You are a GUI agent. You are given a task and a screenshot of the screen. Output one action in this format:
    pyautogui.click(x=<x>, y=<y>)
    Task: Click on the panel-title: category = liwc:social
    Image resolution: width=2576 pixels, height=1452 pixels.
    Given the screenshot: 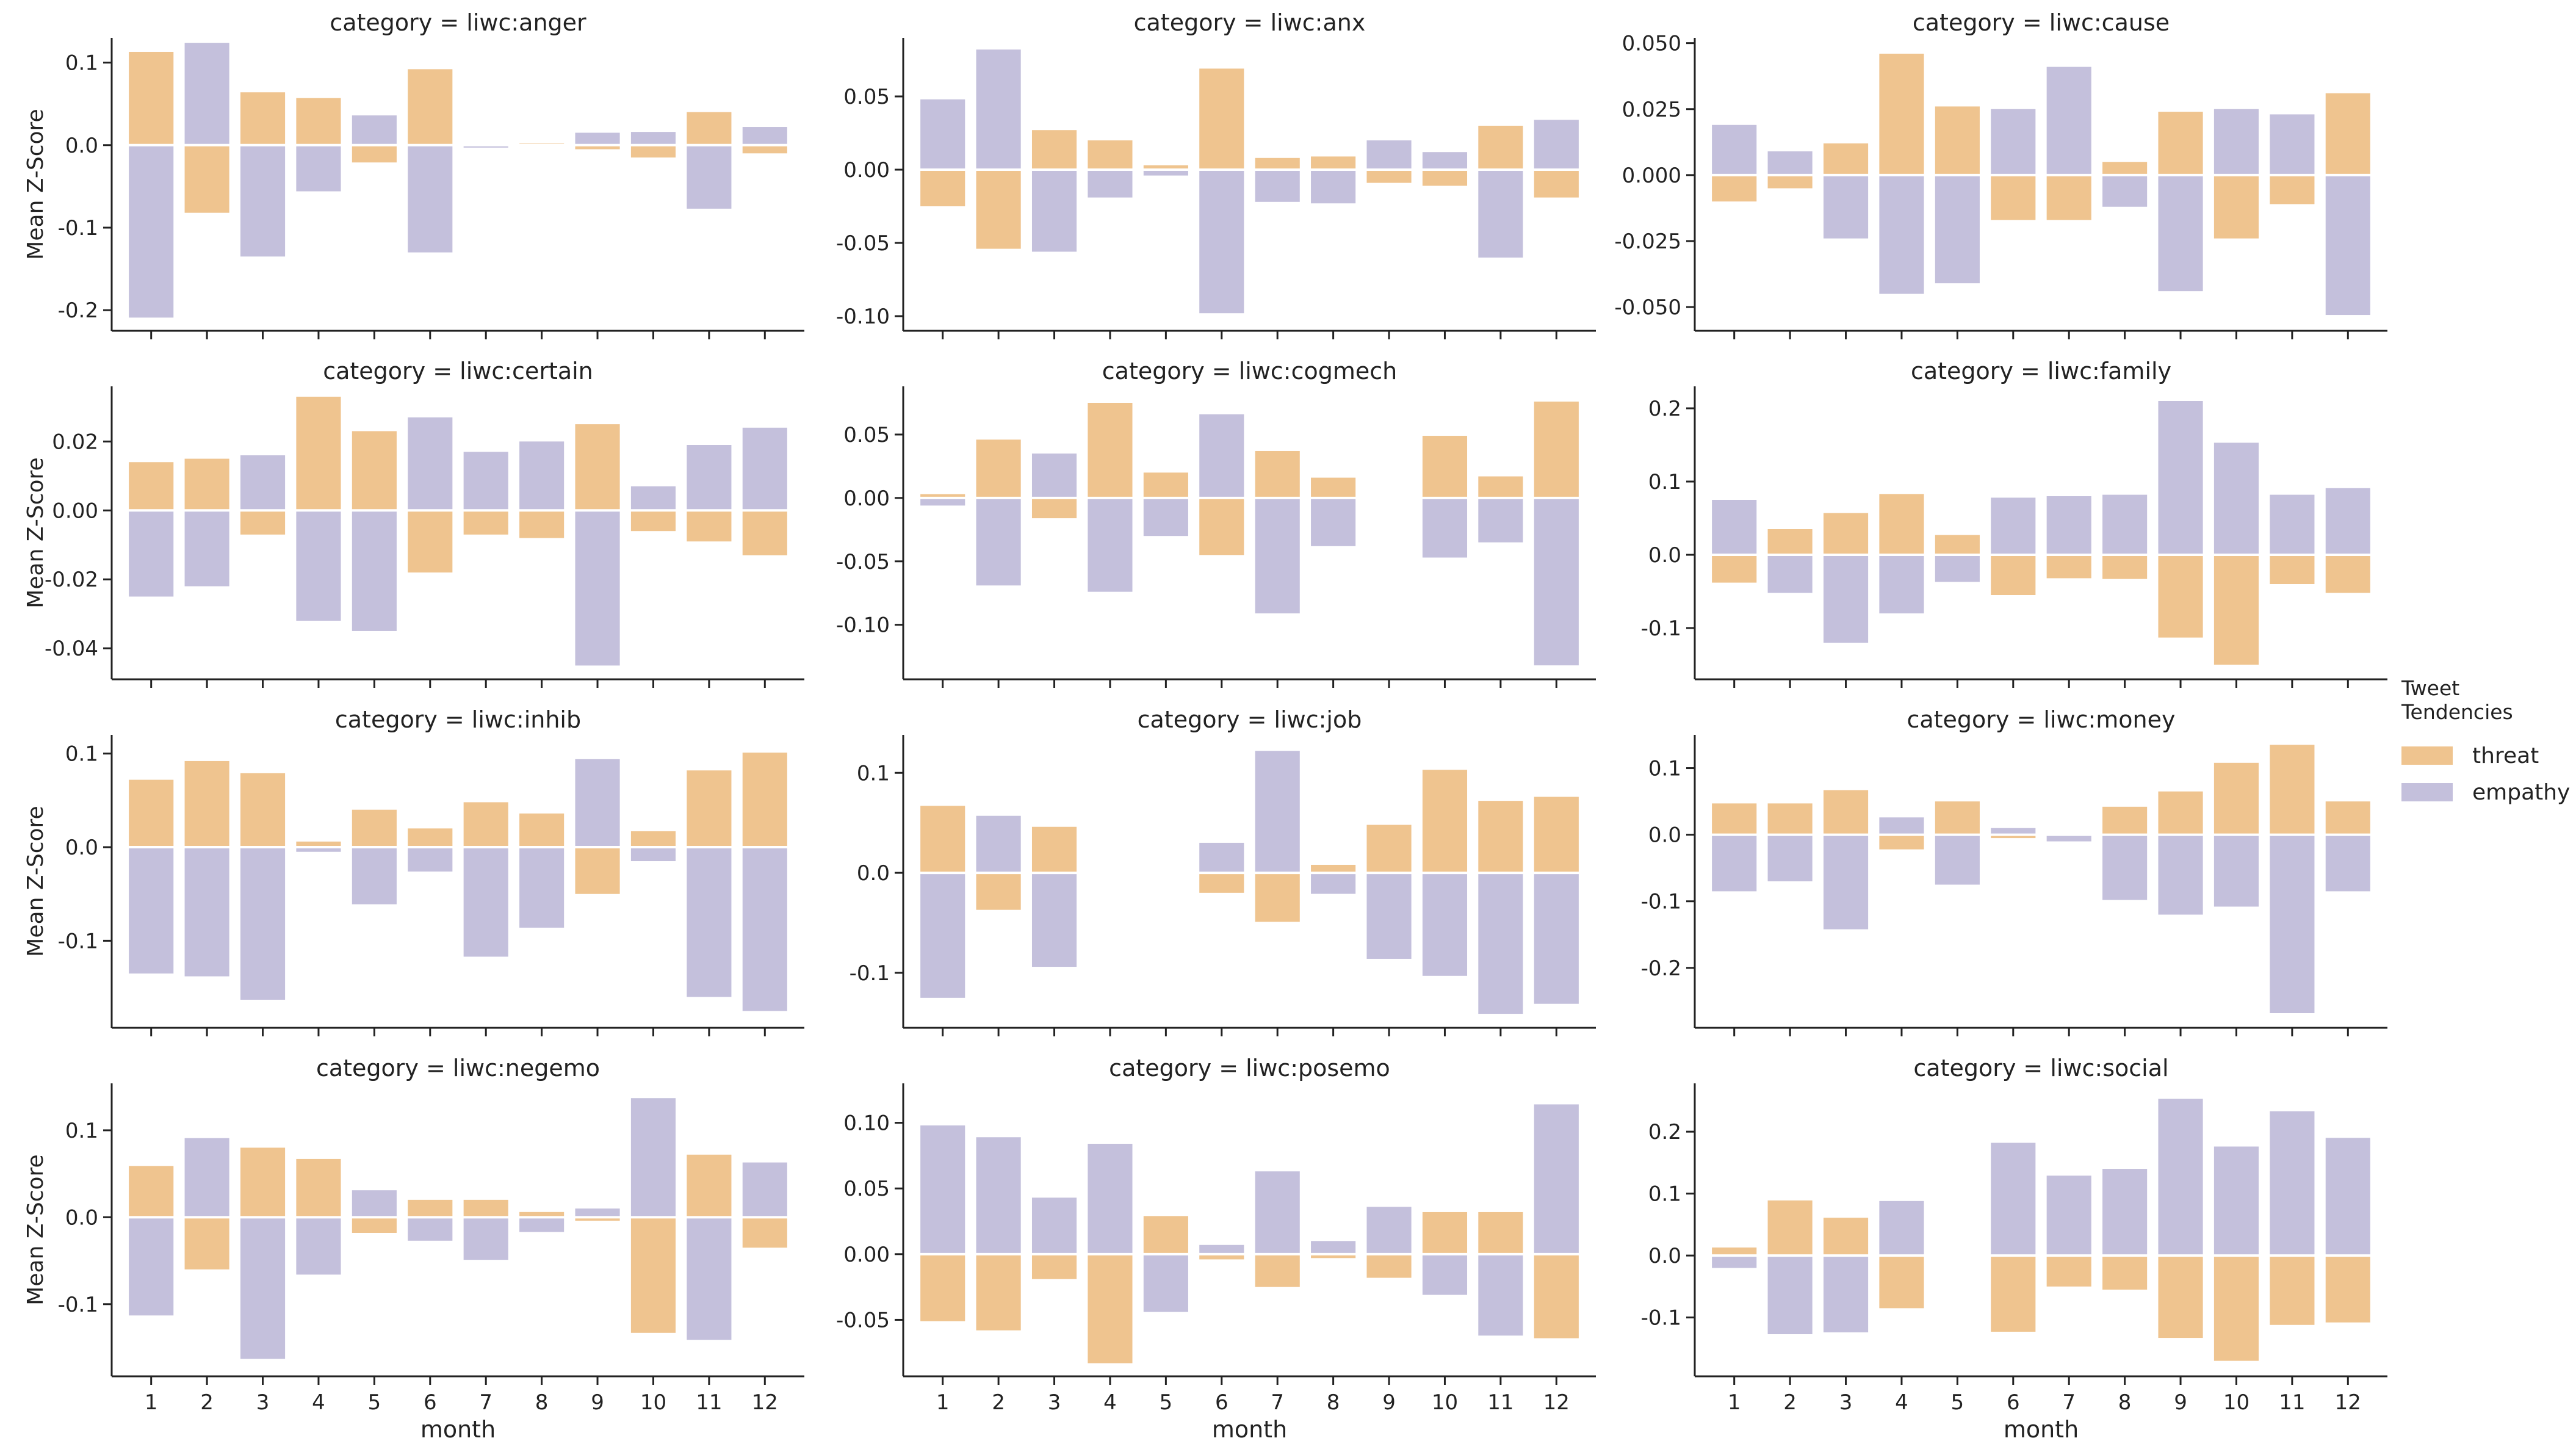 What is the action you would take?
    pyautogui.click(x=2040, y=1068)
    